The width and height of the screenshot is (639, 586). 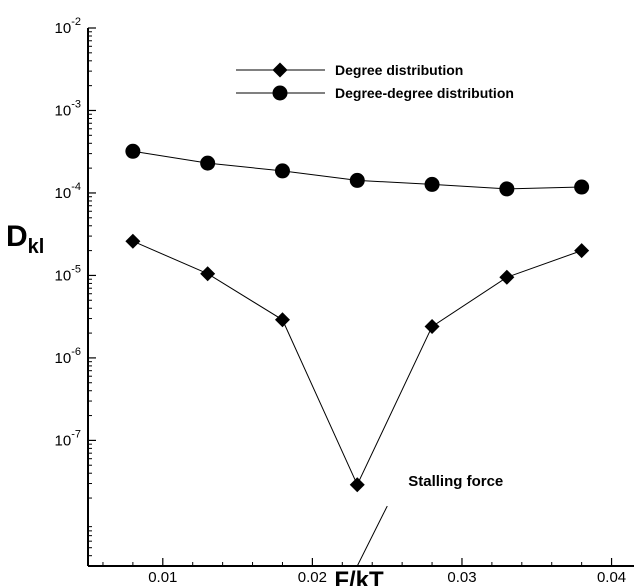 I want to click on y-axis-title: Dkl, so click(x=25, y=239).